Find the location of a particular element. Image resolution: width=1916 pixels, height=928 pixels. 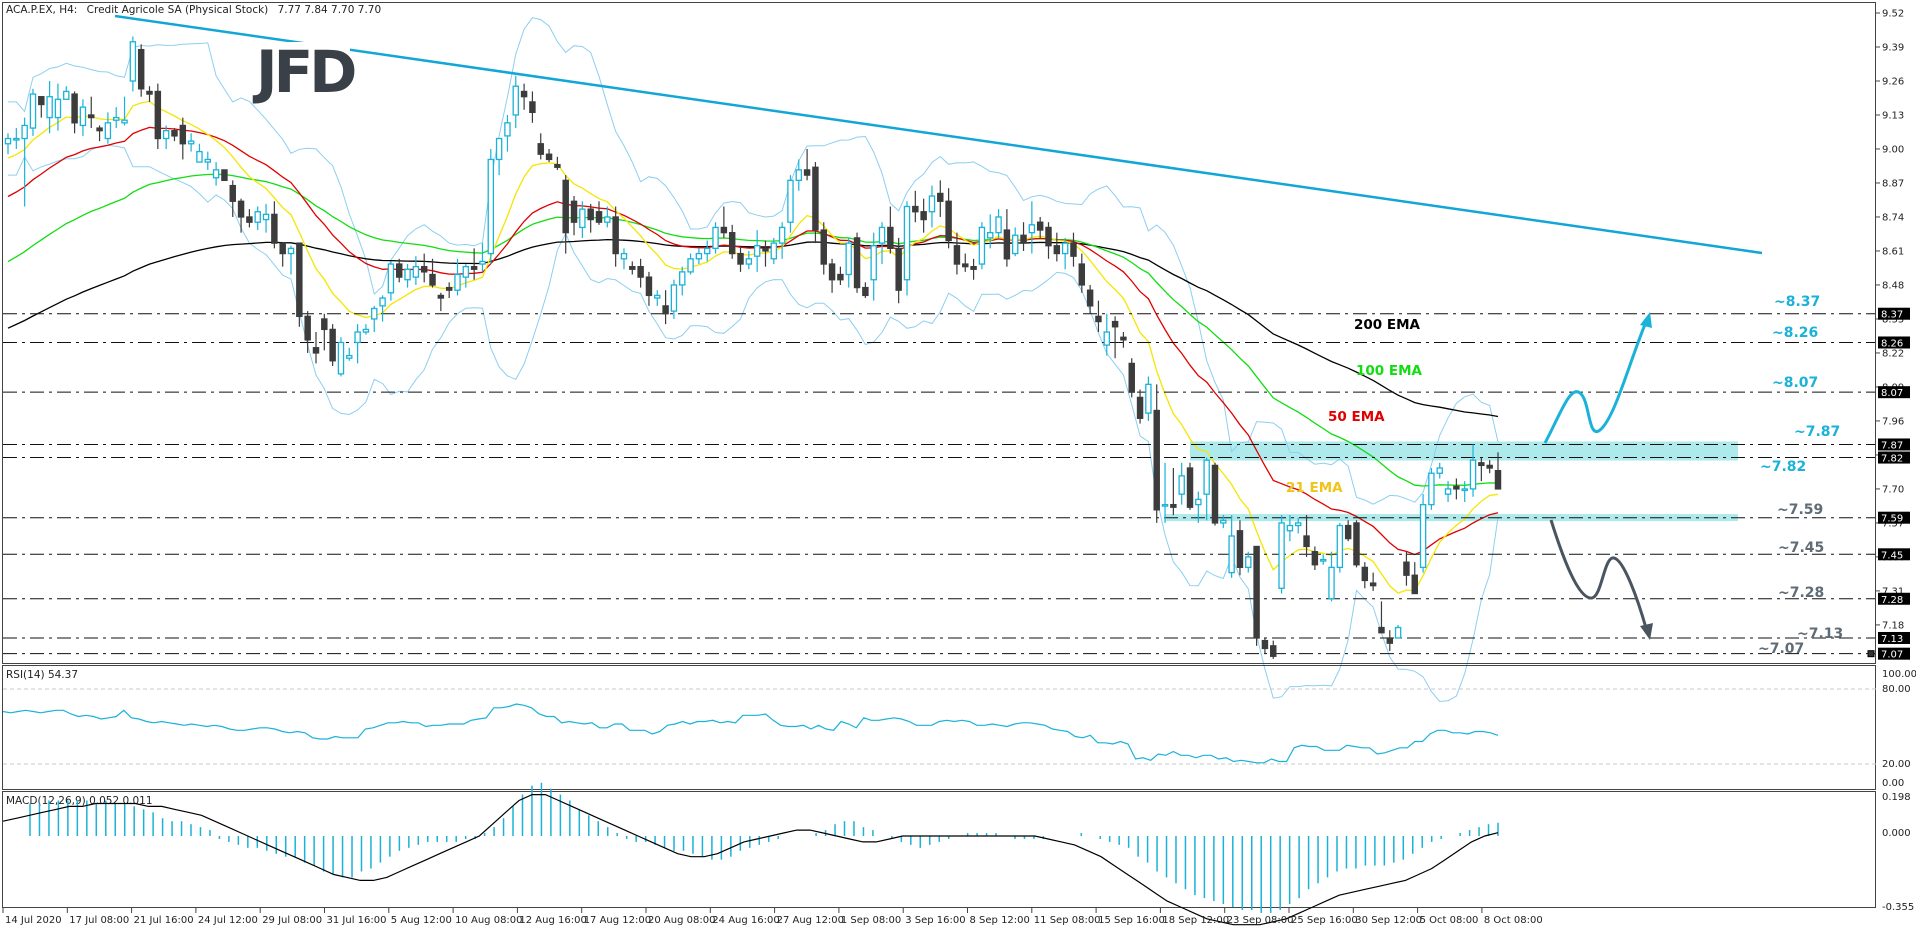

time-tick: 21 Jul 16:00 is located at coordinates (164, 920).